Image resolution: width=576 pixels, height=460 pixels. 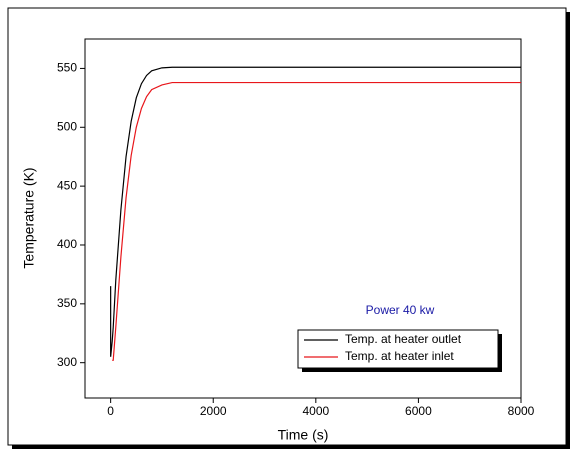 I want to click on x-tick-label: 6000, so click(x=418, y=411).